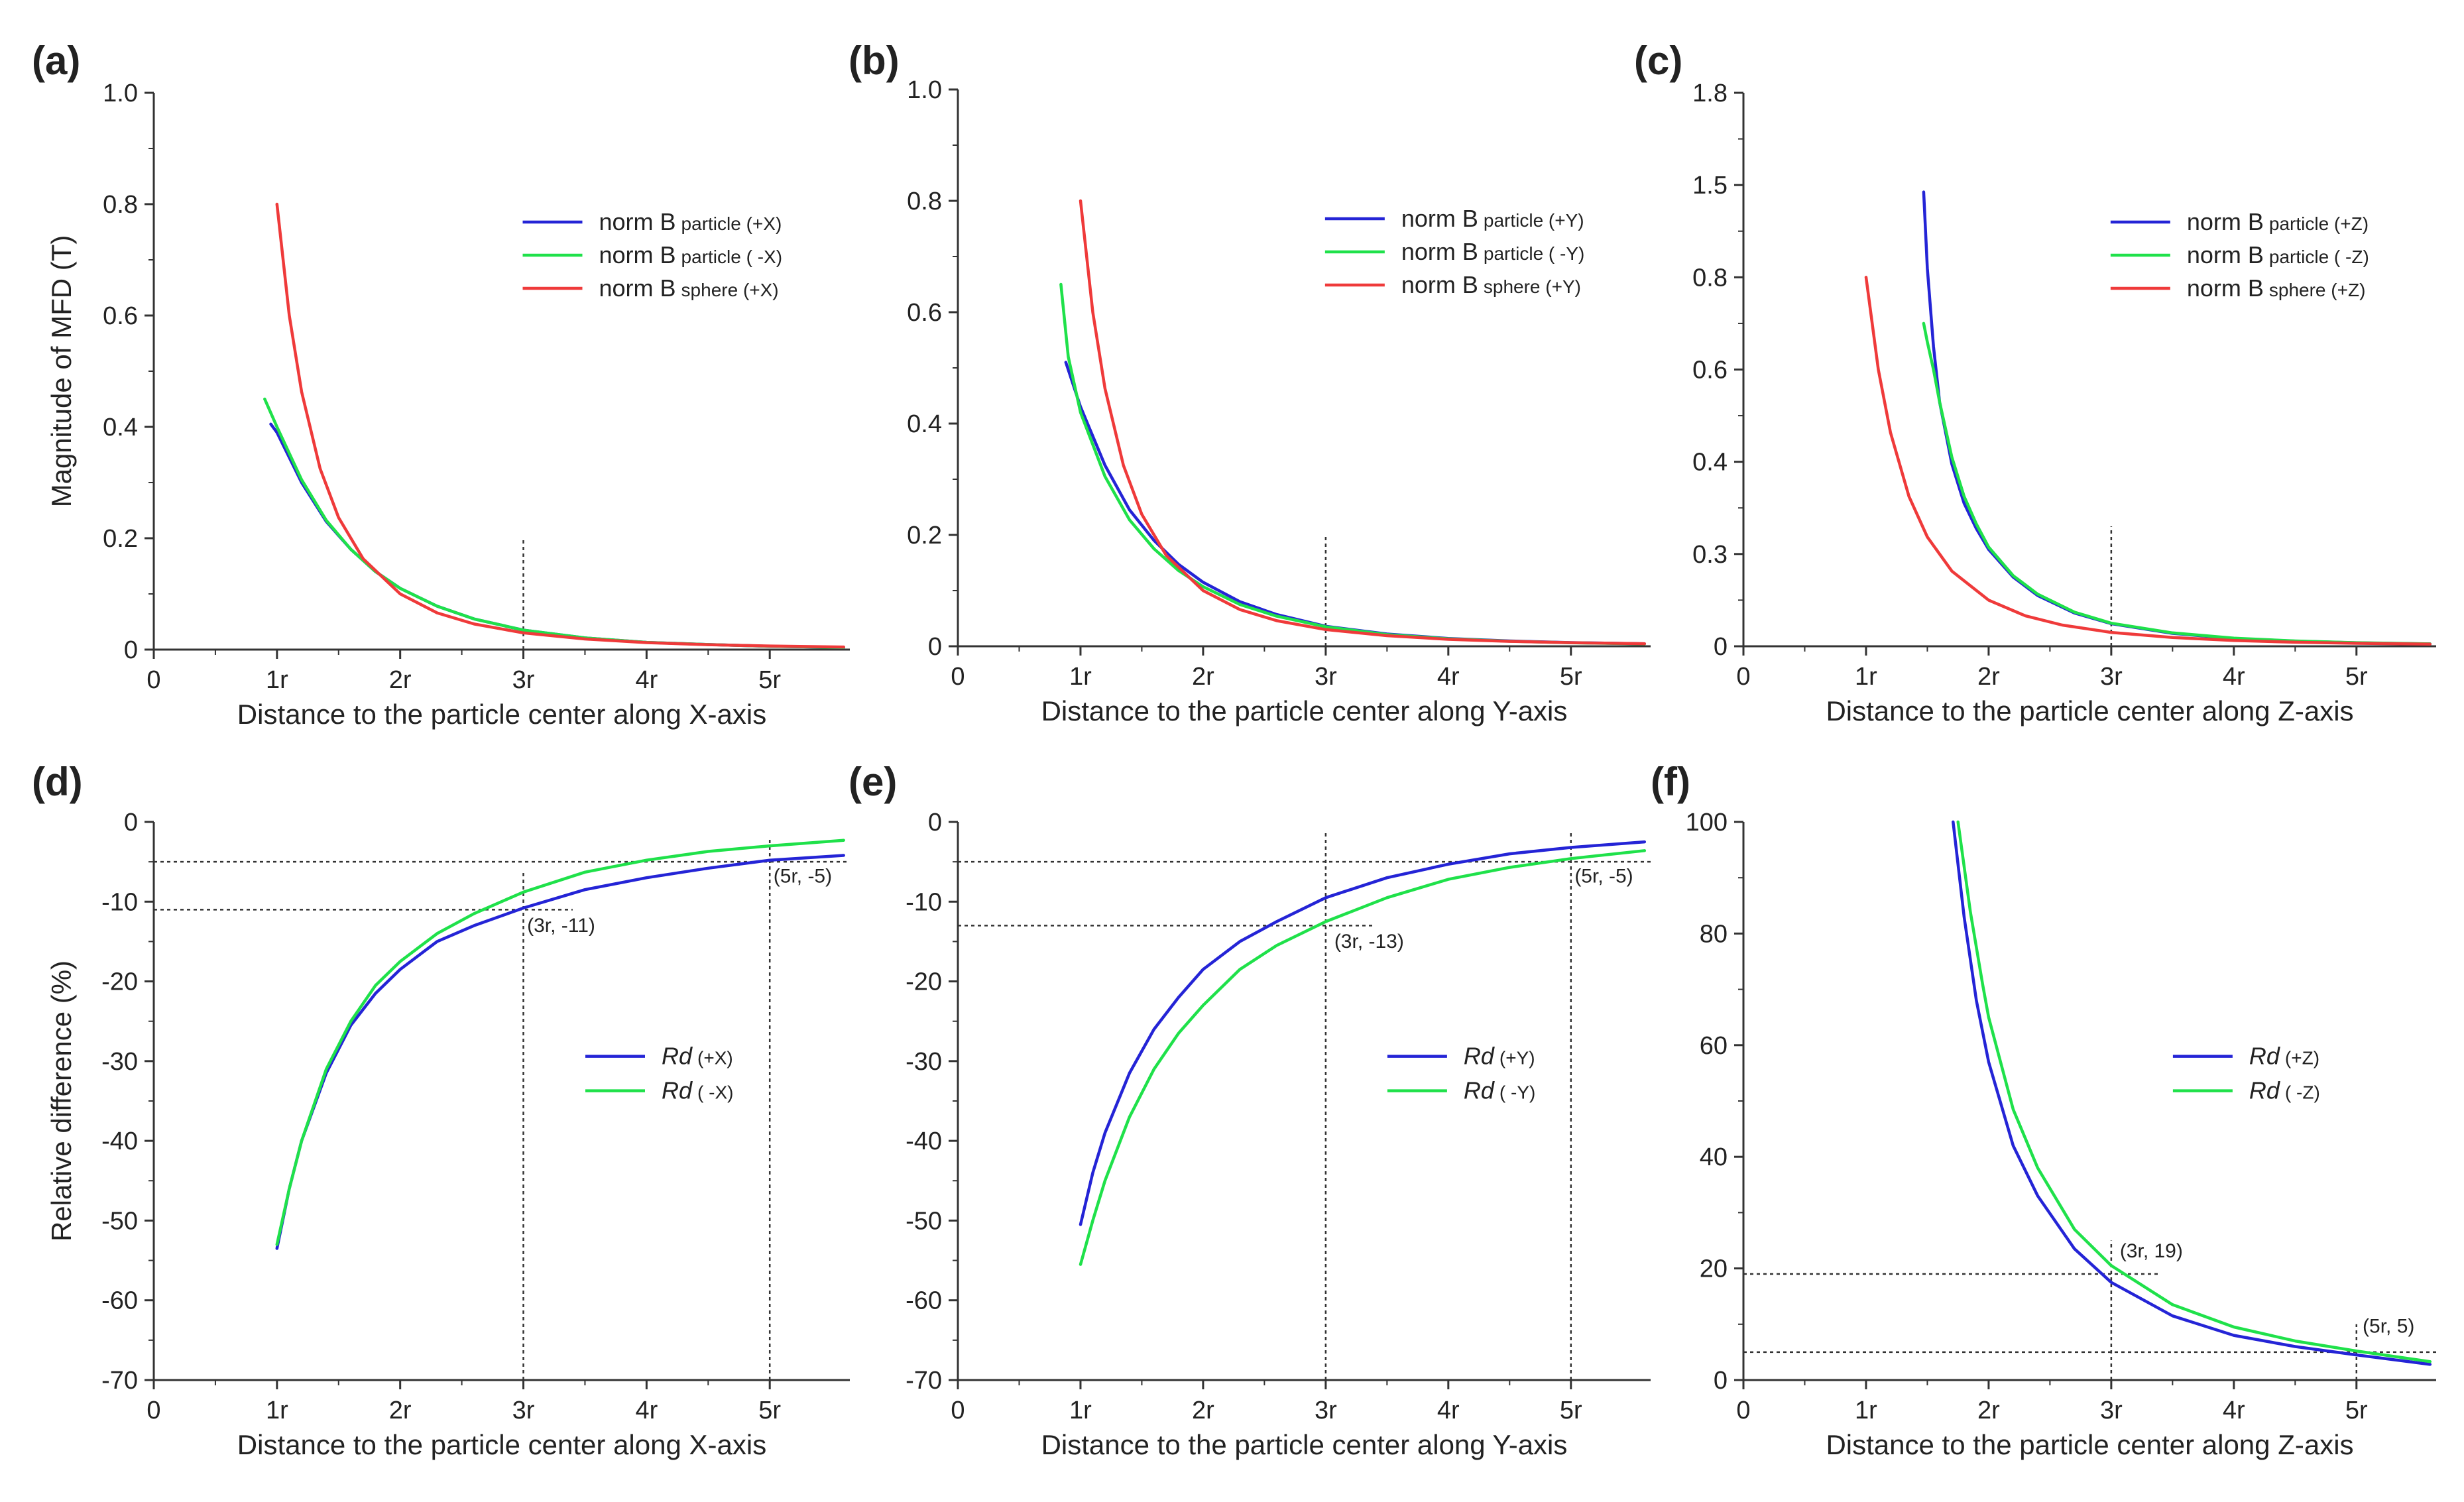 This screenshot has width=2464, height=1502. I want to click on legend-entry: Rd( -Y), so click(1499, 1090).